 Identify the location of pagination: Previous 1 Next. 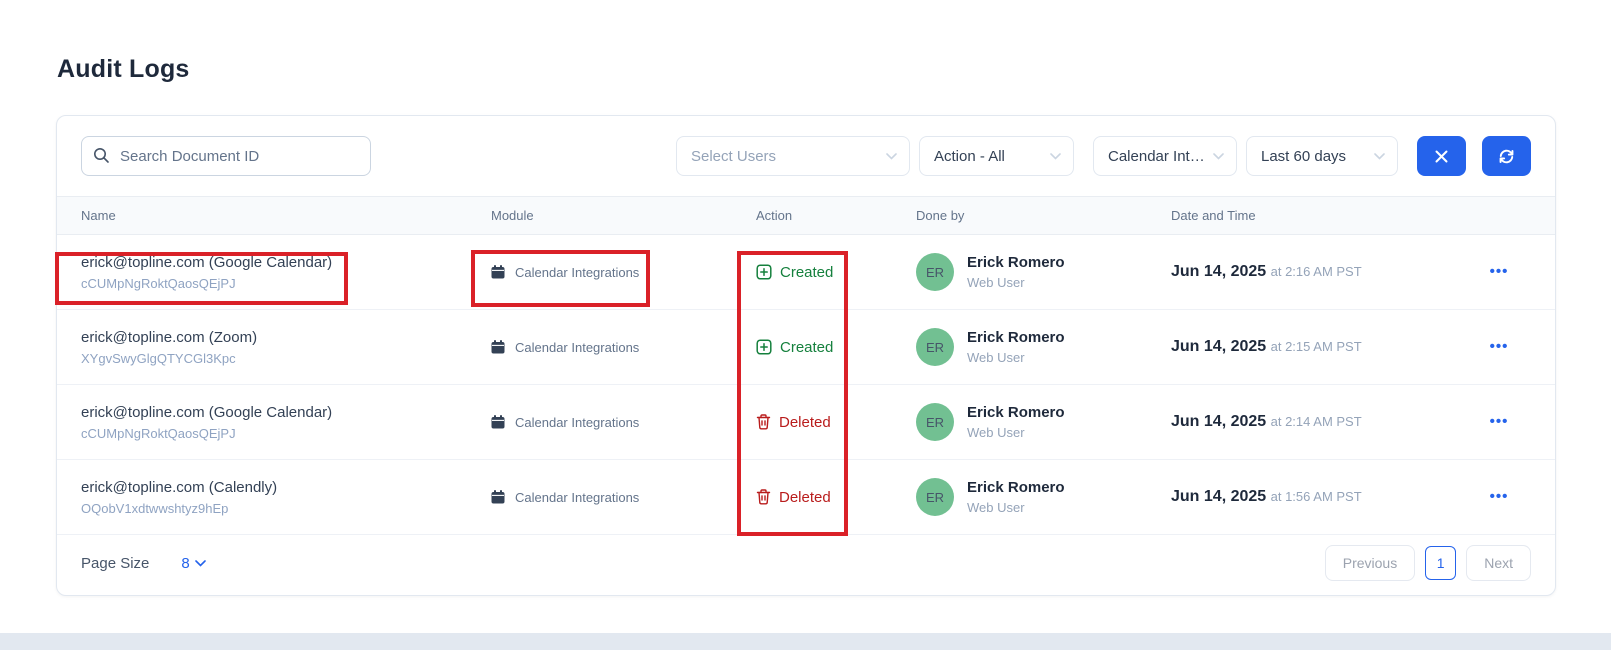
(1427, 563).